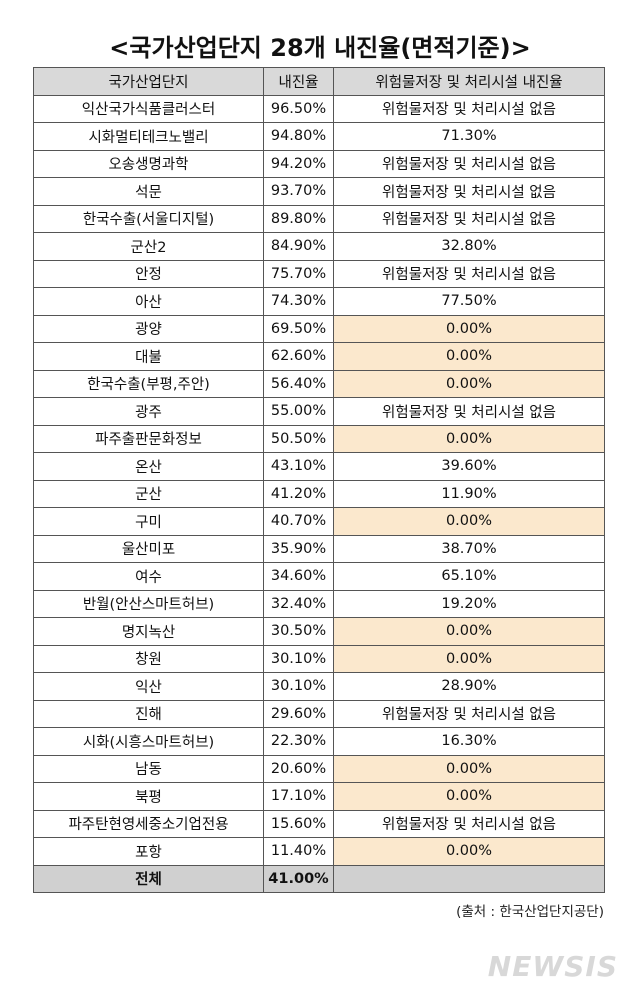  What do you see at coordinates (469, 878) in the screenshot?
I see `table-cell` at bounding box center [469, 878].